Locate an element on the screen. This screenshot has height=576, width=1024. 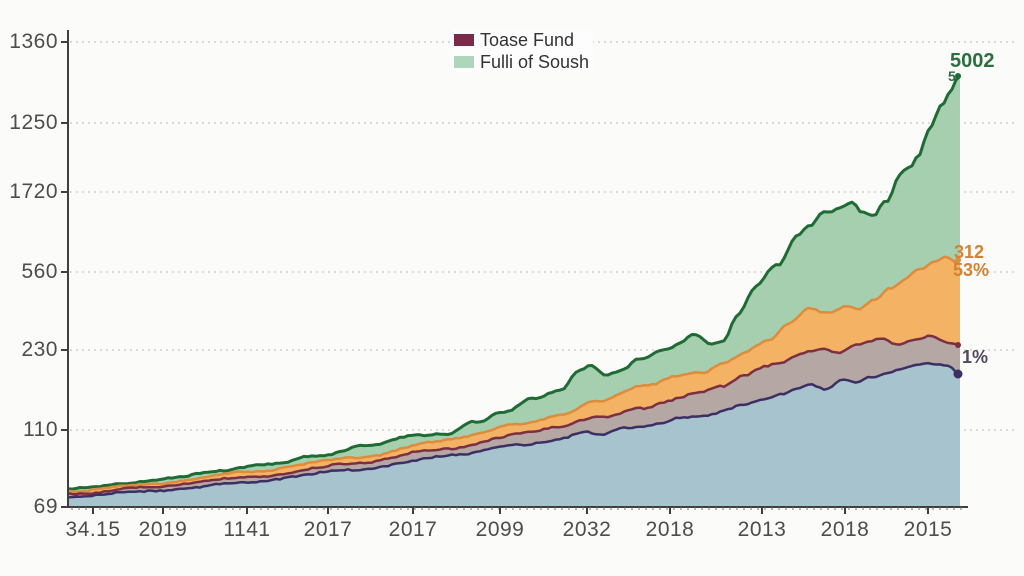
x-tick-label: 2013 is located at coordinates (762, 529).